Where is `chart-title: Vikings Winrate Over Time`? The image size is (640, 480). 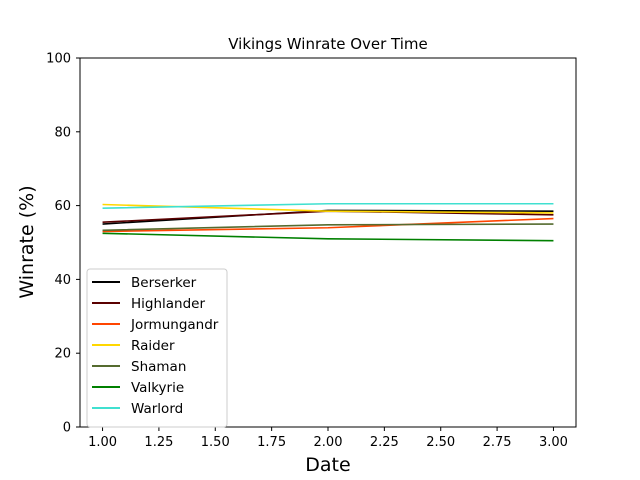
chart-title: Vikings Winrate Over Time is located at coordinates (328, 44).